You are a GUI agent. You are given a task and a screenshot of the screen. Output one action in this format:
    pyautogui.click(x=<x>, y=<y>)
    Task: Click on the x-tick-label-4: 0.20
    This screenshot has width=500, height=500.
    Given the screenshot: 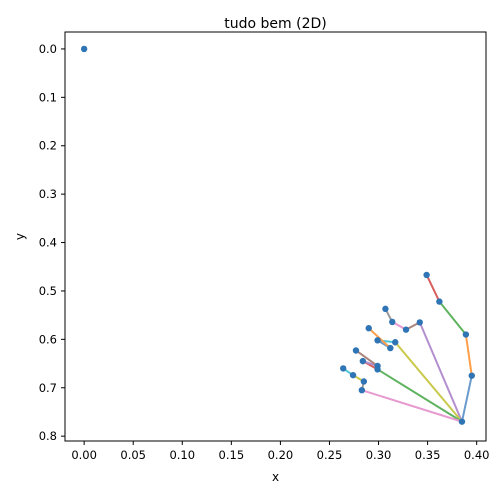 What is the action you would take?
    pyautogui.click(x=281, y=455)
    